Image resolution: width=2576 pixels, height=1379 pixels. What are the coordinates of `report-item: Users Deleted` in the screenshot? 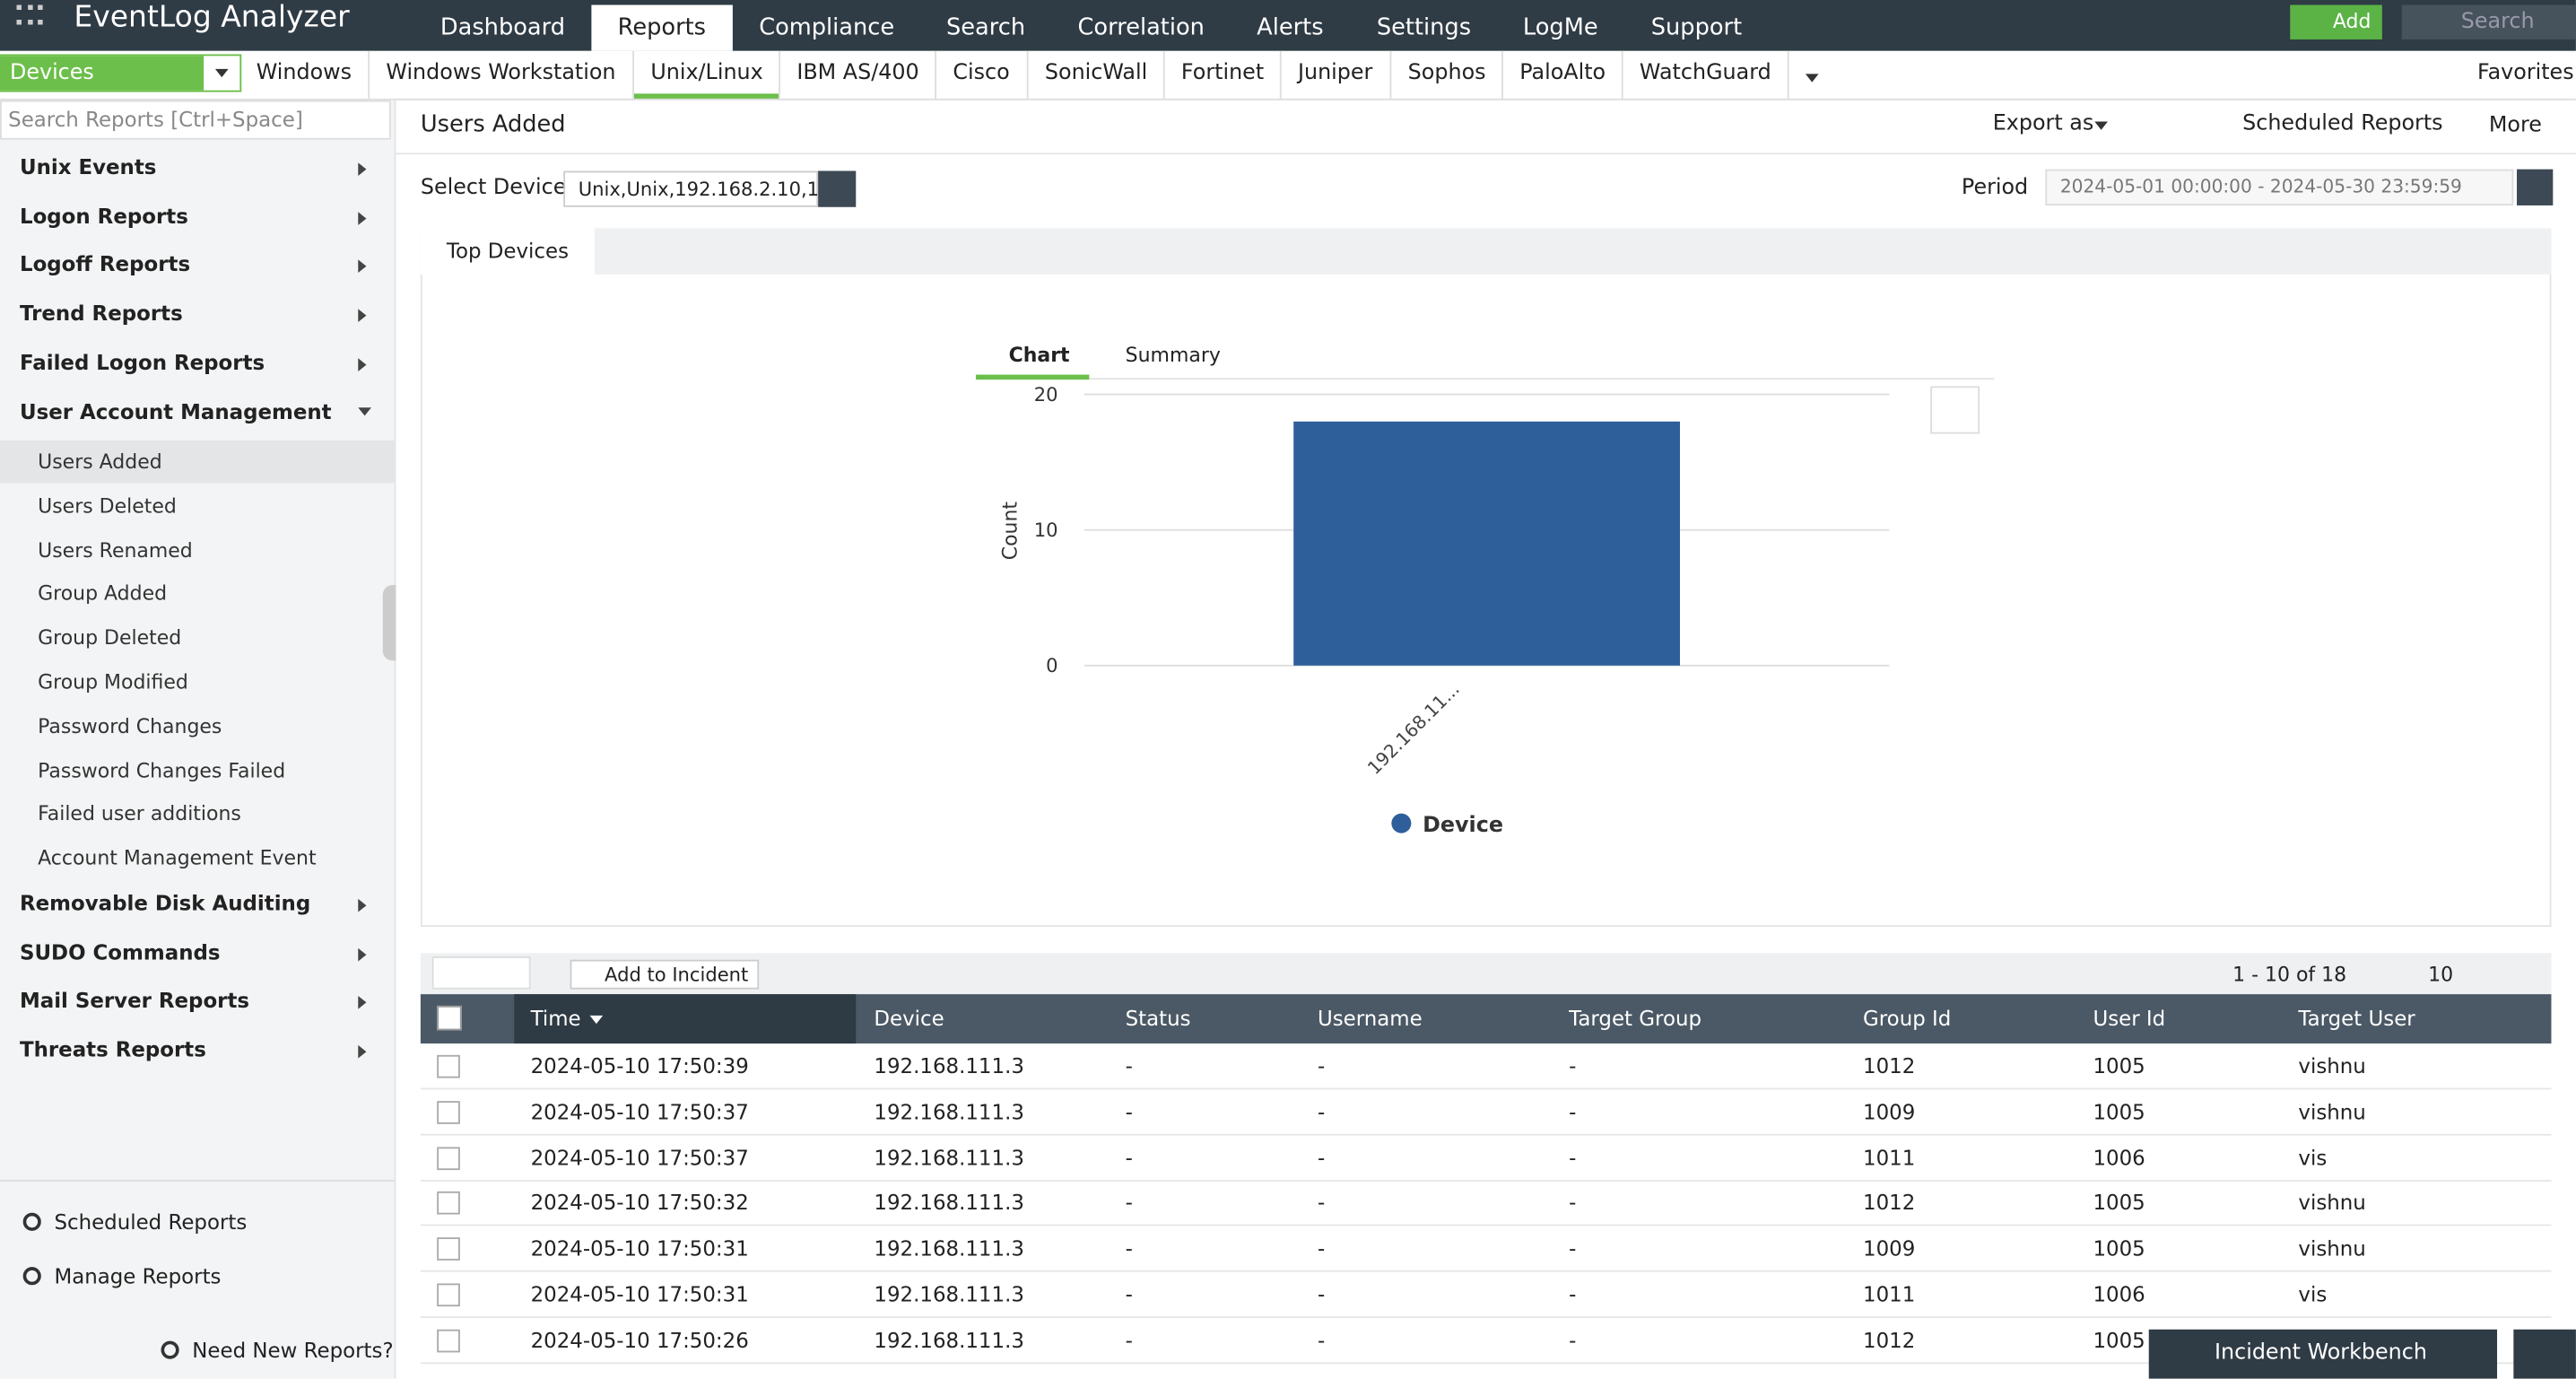 It's located at (107, 505).